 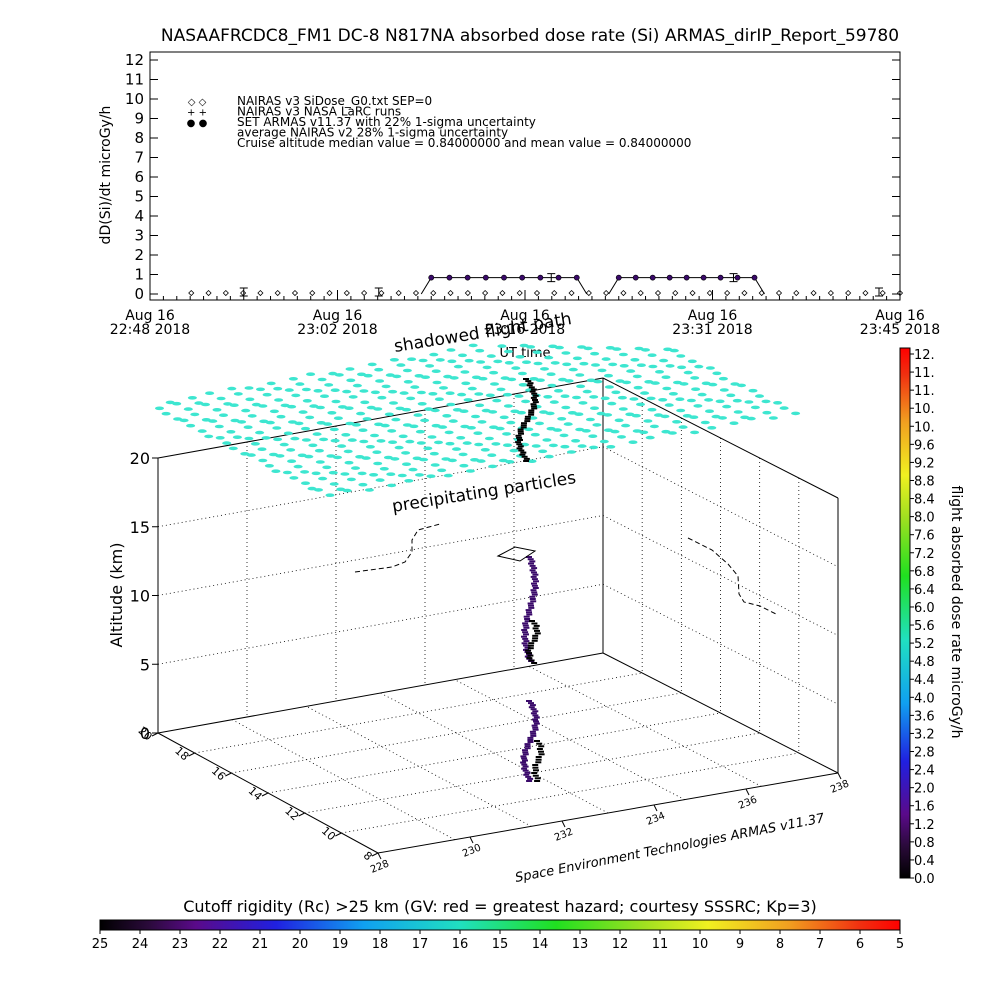 What do you see at coordinates (525, 330) in the screenshot?
I see `x-tick-label: 23:16 2018` at bounding box center [525, 330].